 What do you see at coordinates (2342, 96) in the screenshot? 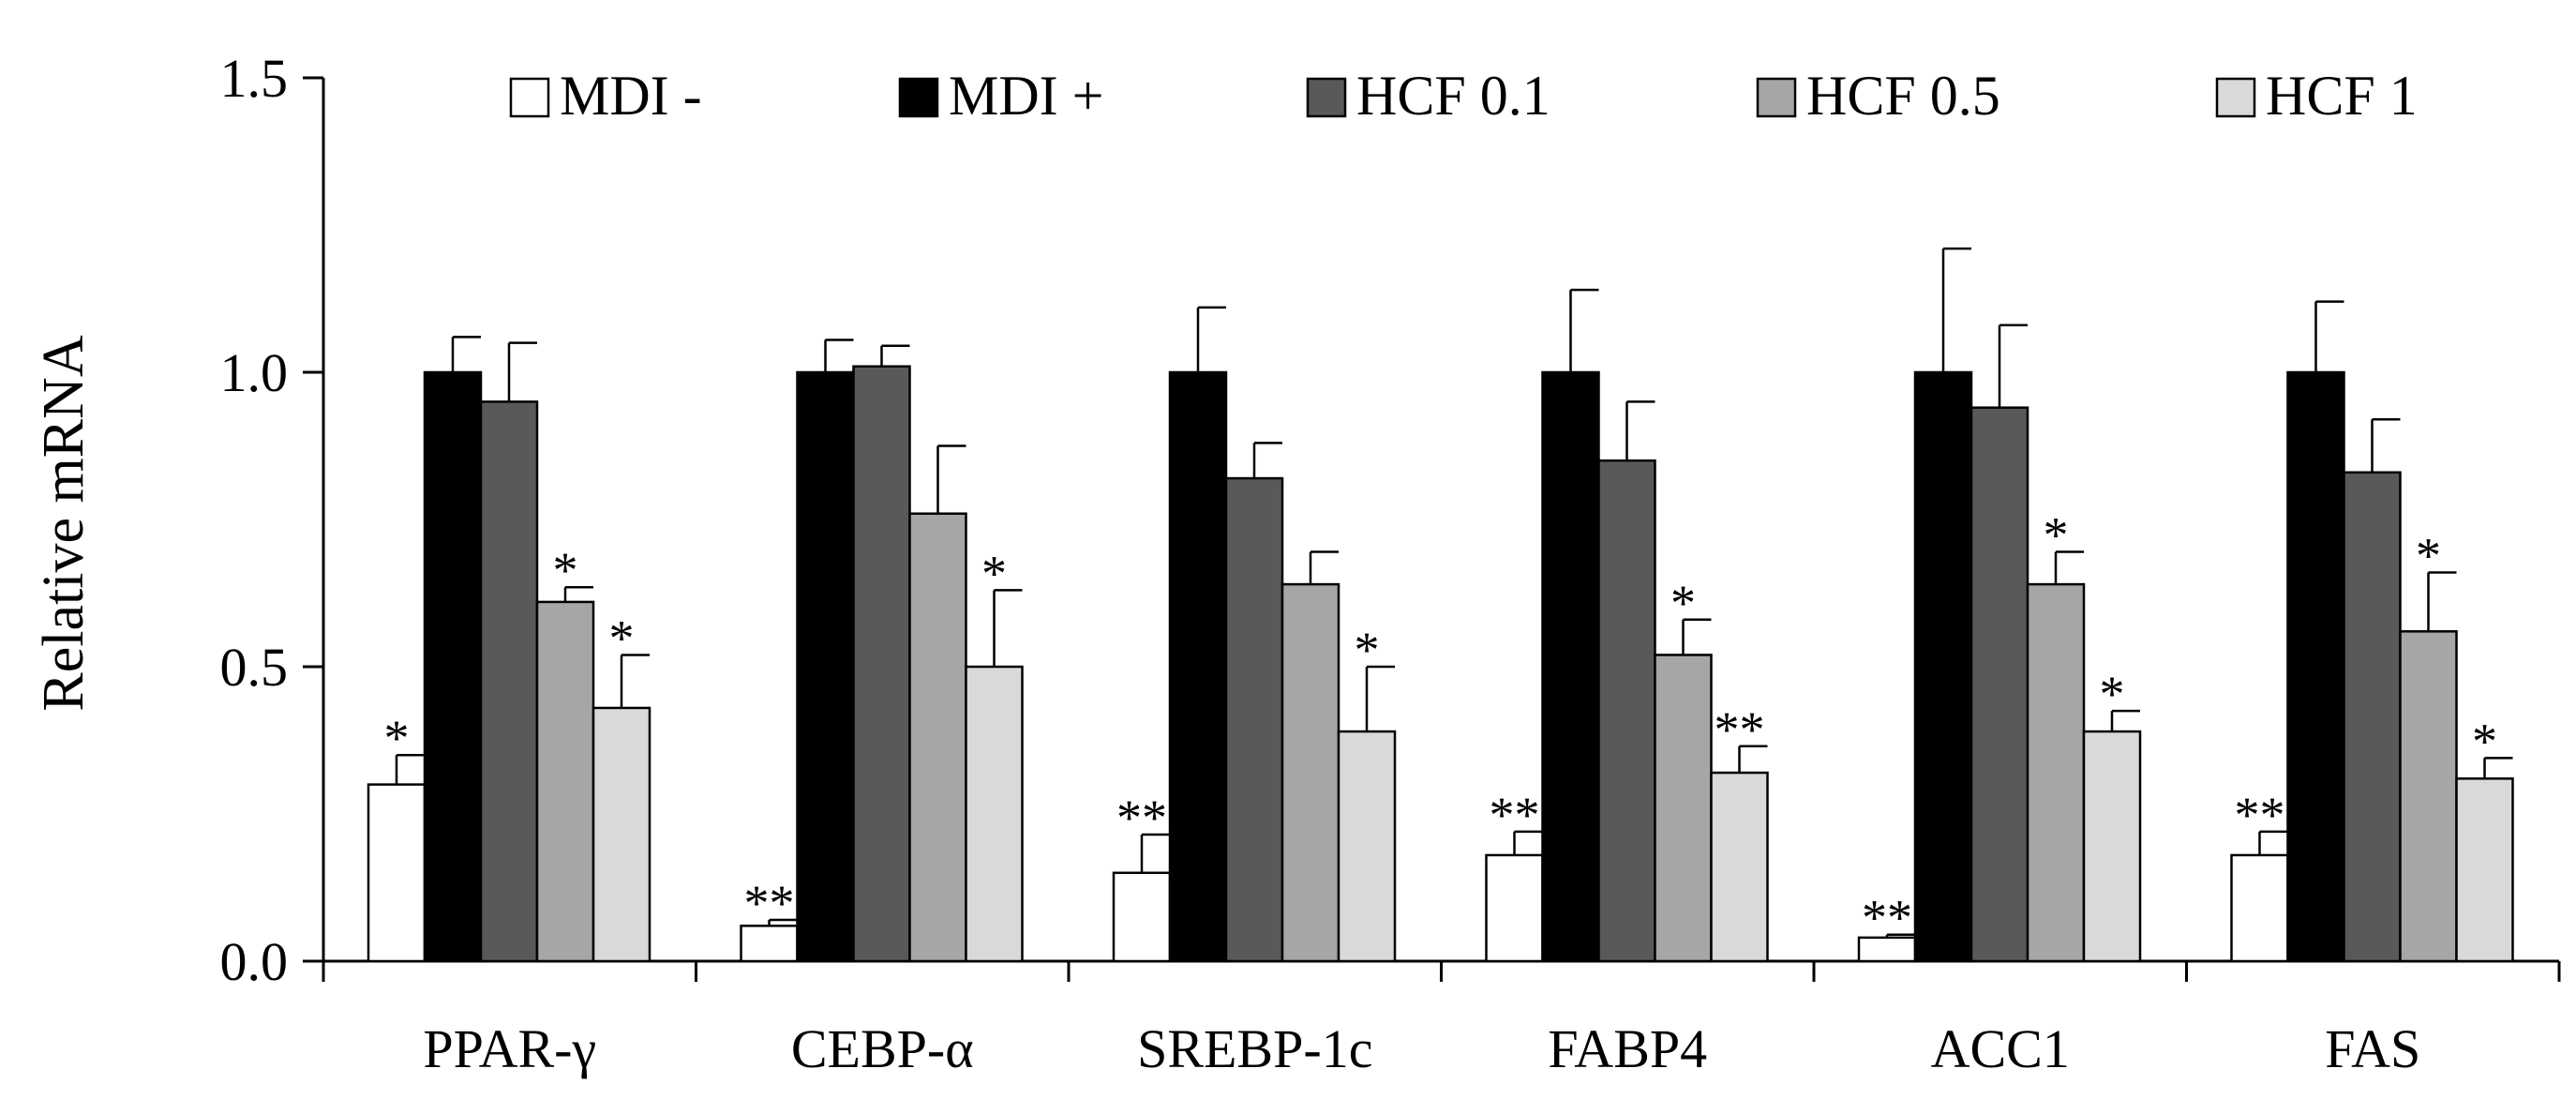
I see `legend-label: HCF 1` at bounding box center [2342, 96].